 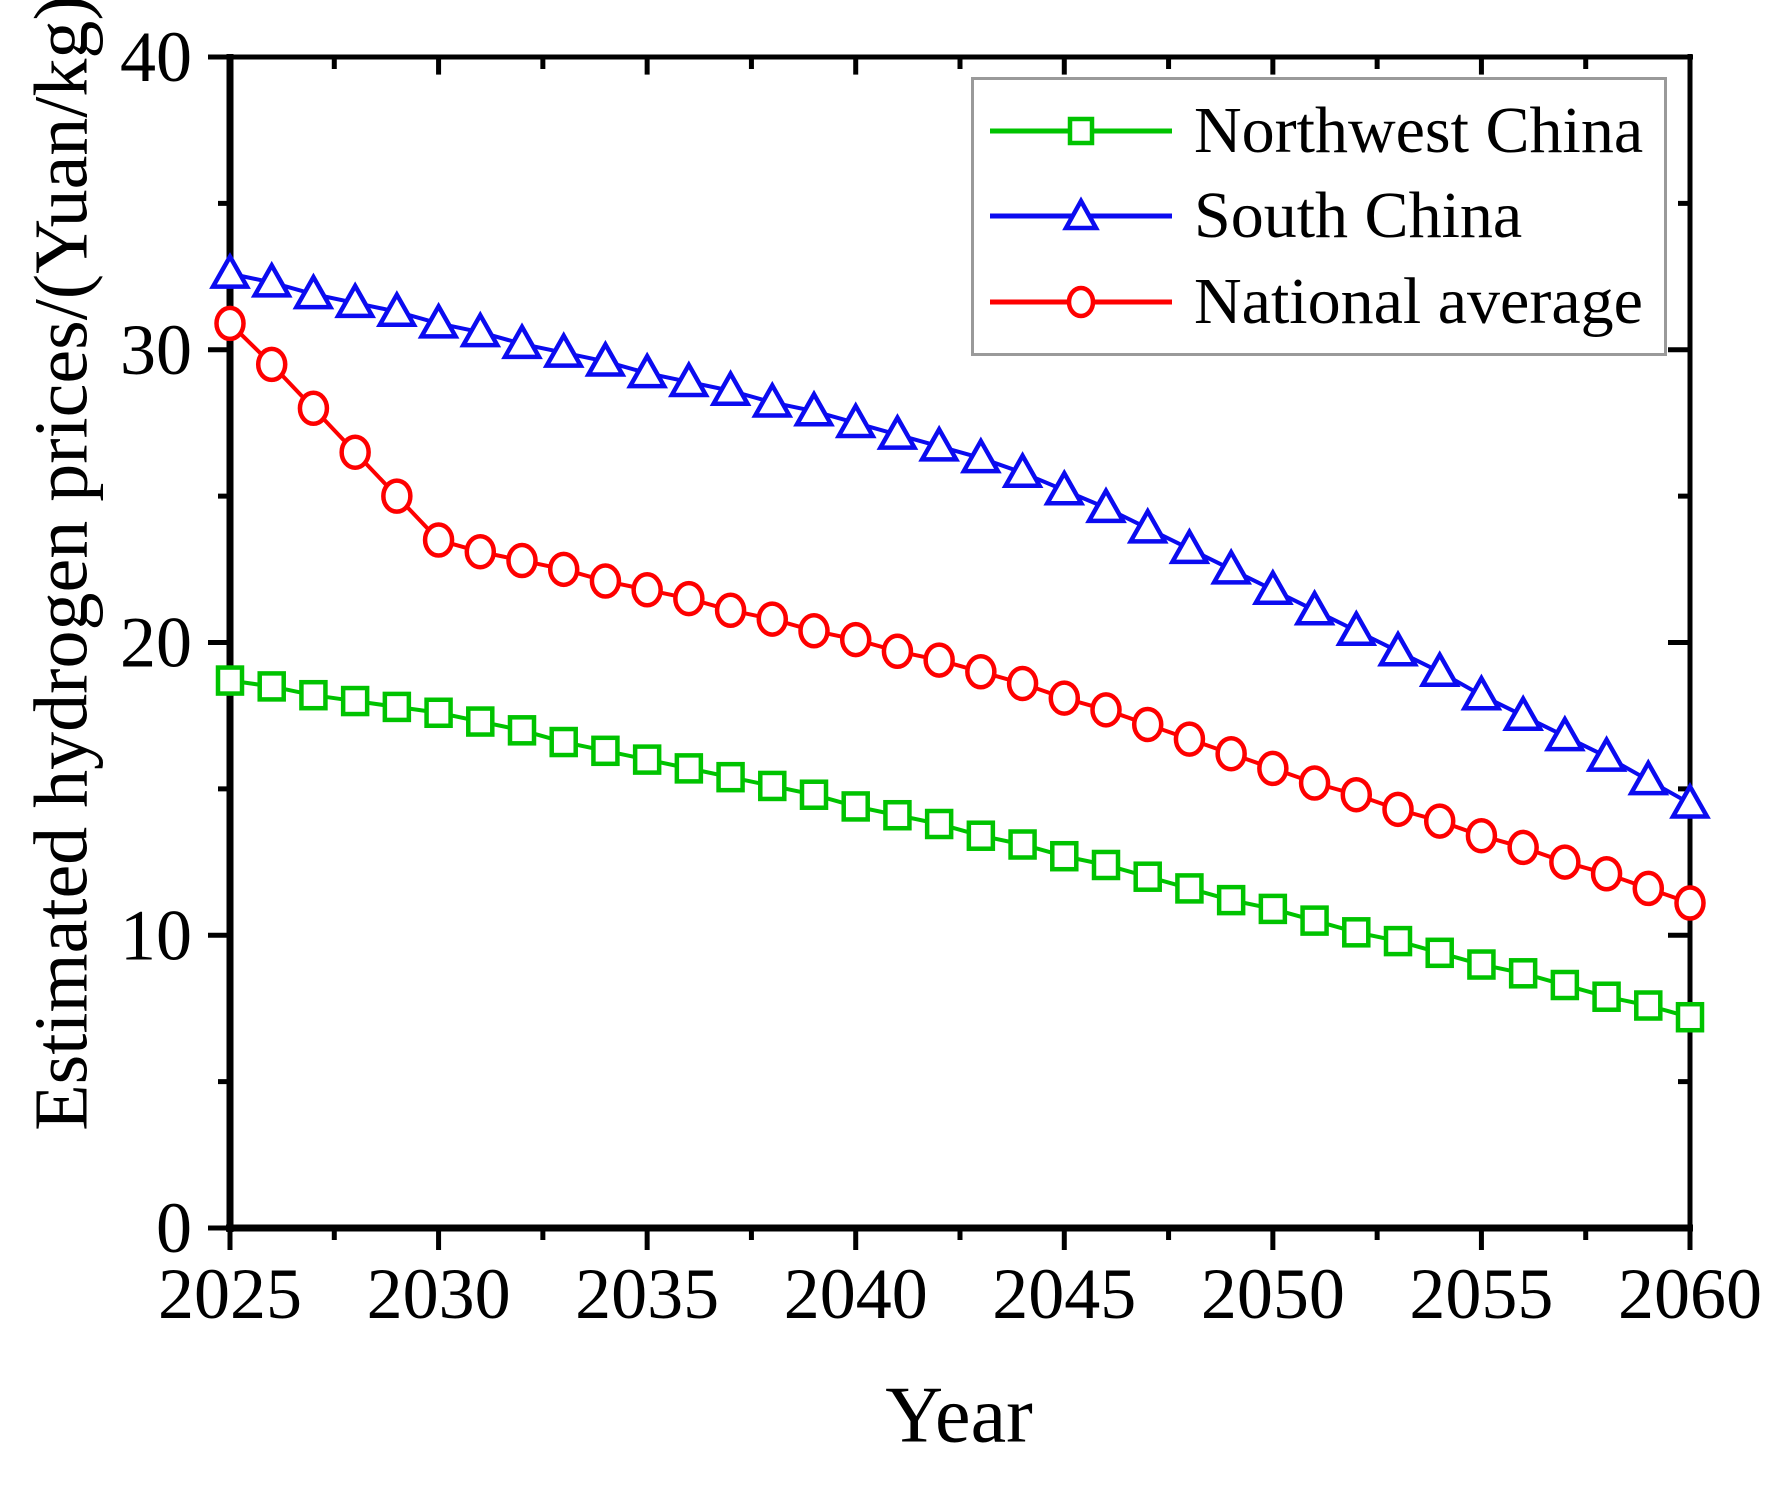 I want to click on legend-label: Northwest China, so click(x=1419, y=130).